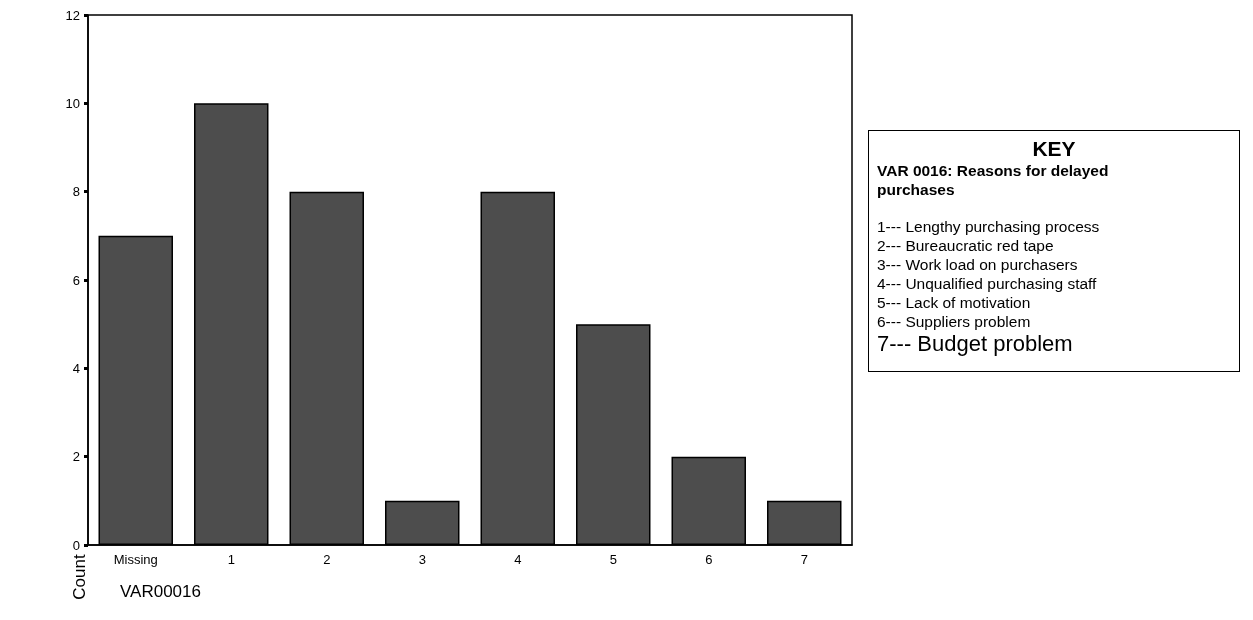 The image size is (1253, 620). Describe the element at coordinates (518, 559) in the screenshot. I see `x-tick-label: 4` at that location.